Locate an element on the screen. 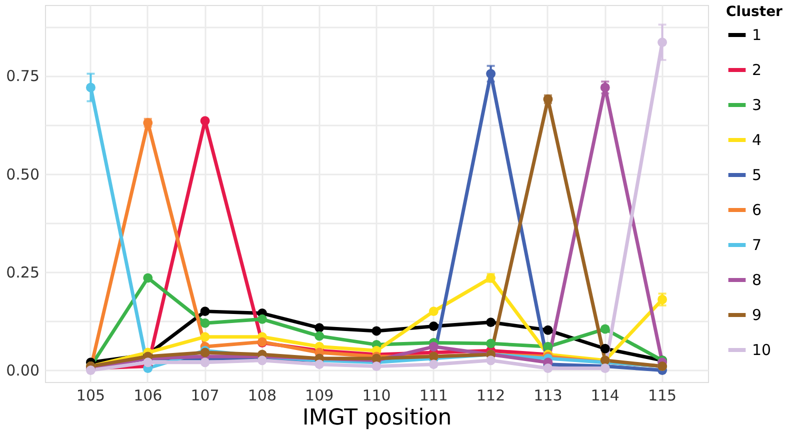 Image resolution: width=788 pixels, height=433 pixels. legend-title: Cluster is located at coordinates (754, 12).